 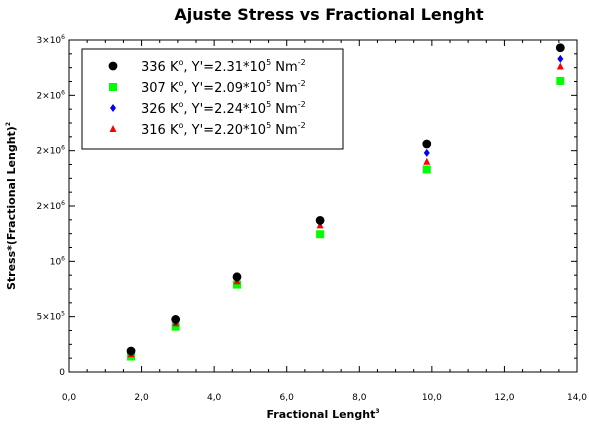 What do you see at coordinates (577, 398) in the screenshot?
I see `x-tick-label: 14,0` at bounding box center [577, 398].